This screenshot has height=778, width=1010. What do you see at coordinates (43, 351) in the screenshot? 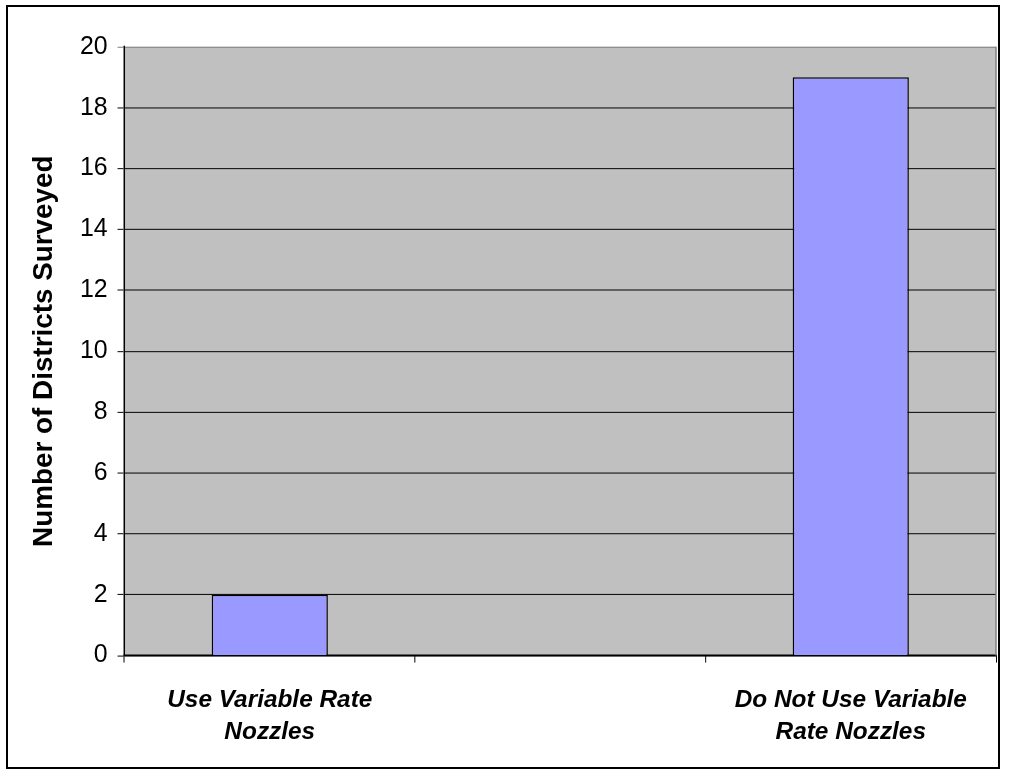
I see `y-axis-title: Number of Districts Surveyed` at bounding box center [43, 351].